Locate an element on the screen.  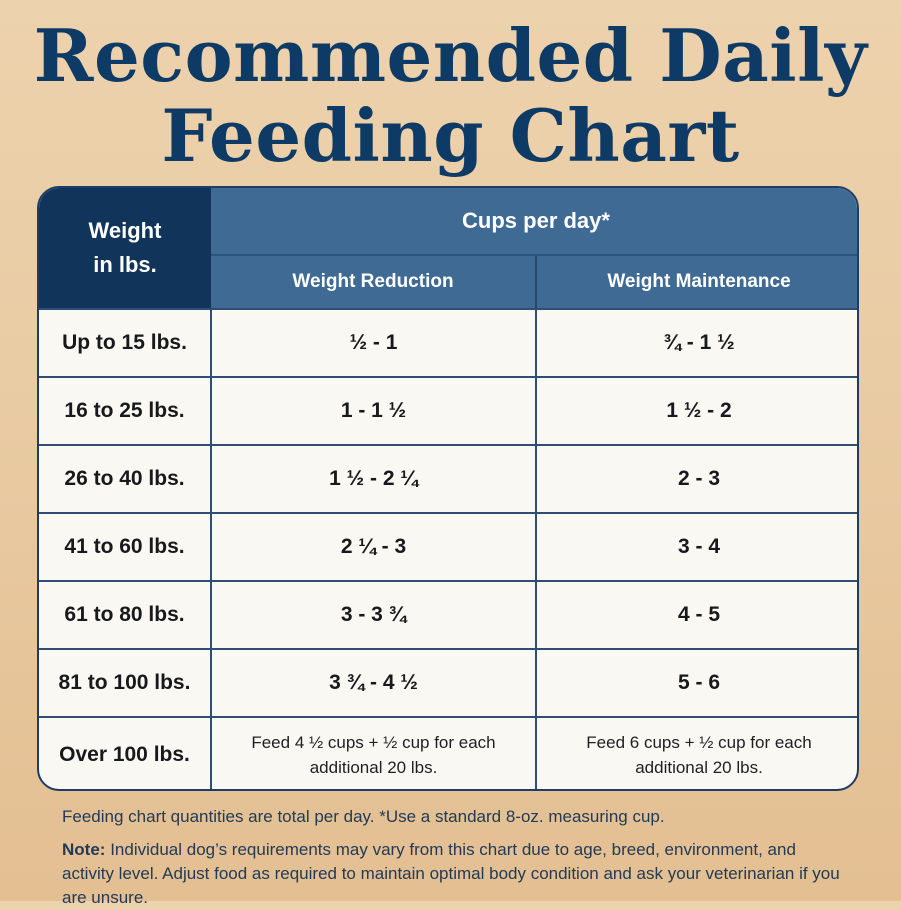
reduction-note-line-2: additional 20 lbs. is located at coordinates (373, 767).